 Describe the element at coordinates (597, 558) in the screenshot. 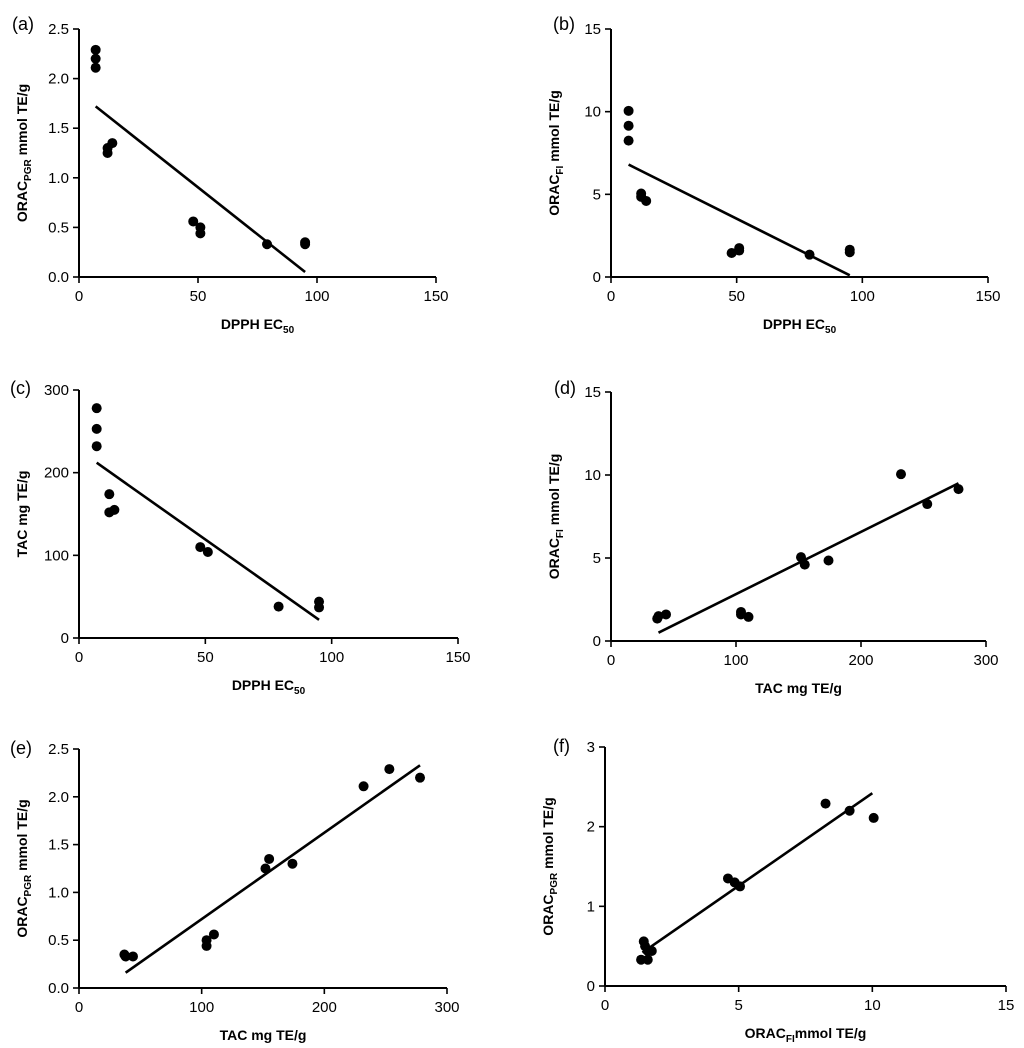

I see `y-tick-label-d: 5` at that location.